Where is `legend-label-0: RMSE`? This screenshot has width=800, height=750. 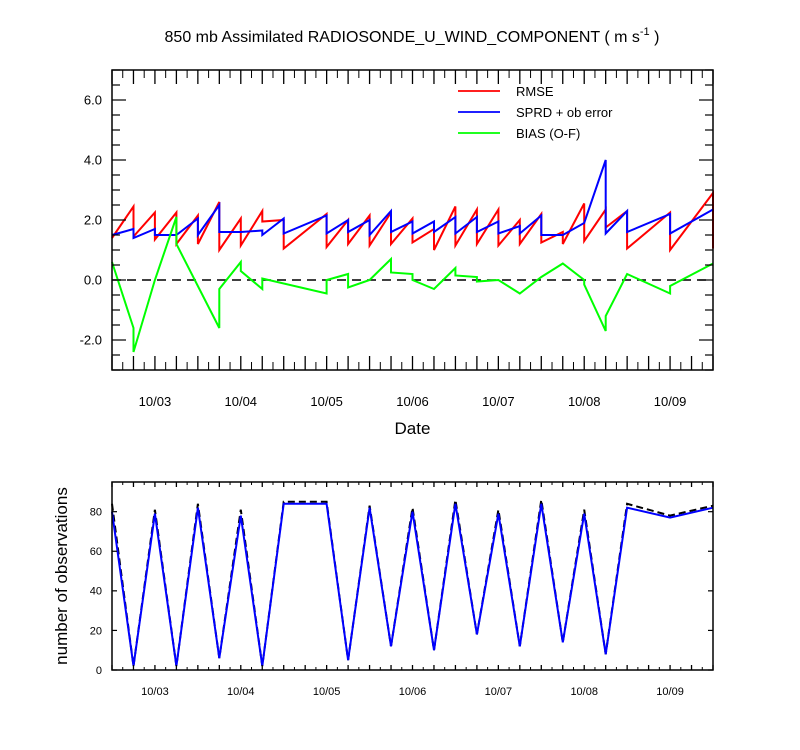 legend-label-0: RMSE is located at coordinates (535, 91).